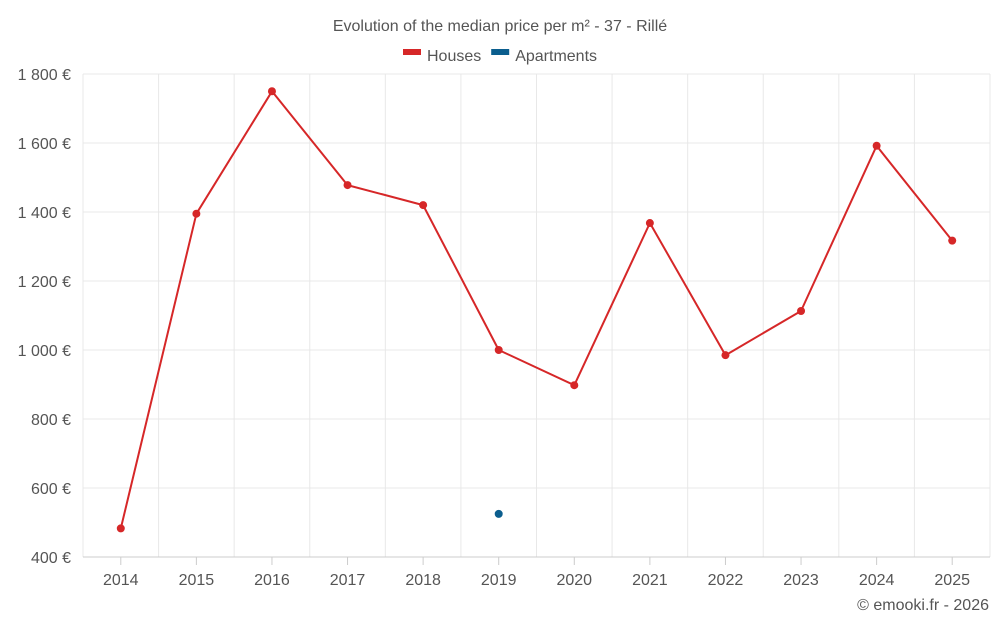  Describe the element at coordinates (650, 580) in the screenshot. I see `x-tick-label: 2021` at that location.